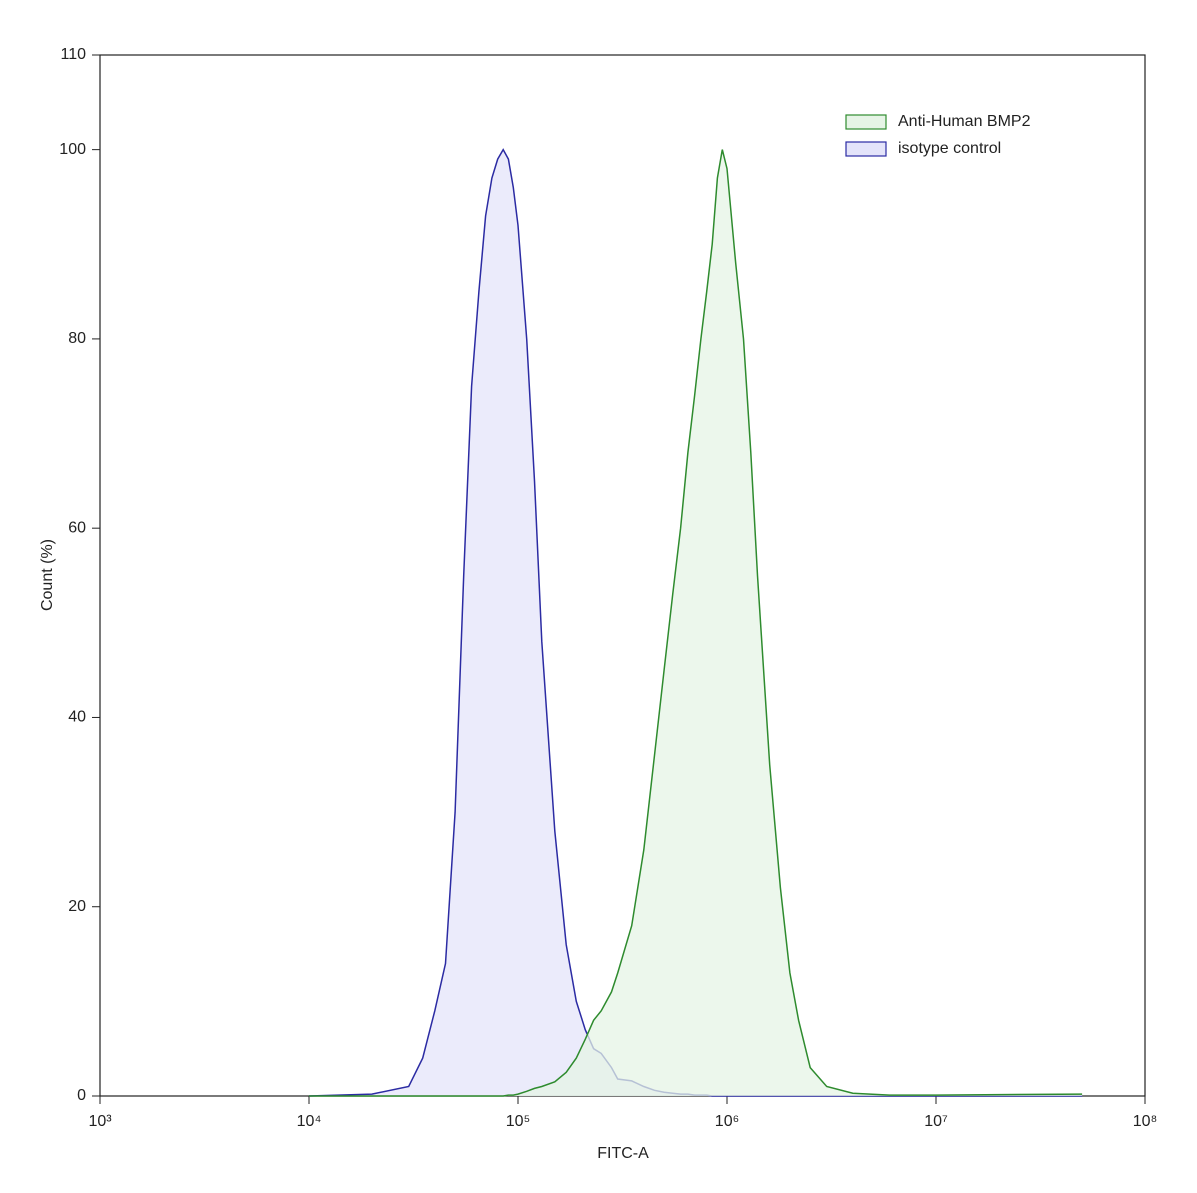  What do you see at coordinates (72, 149) in the screenshot?
I see `y-tick-label: 100` at bounding box center [72, 149].